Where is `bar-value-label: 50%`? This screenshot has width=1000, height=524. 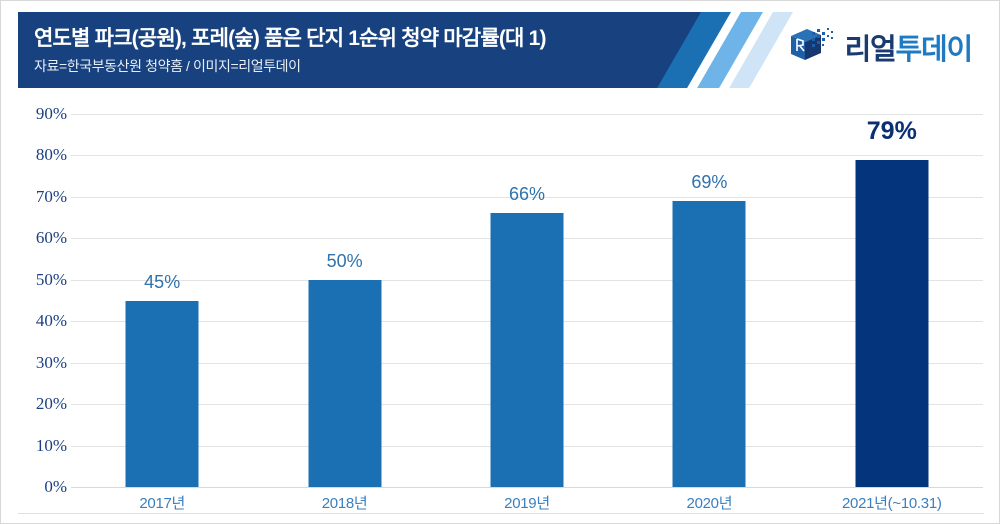
bar-value-label: 50% is located at coordinates (344, 260).